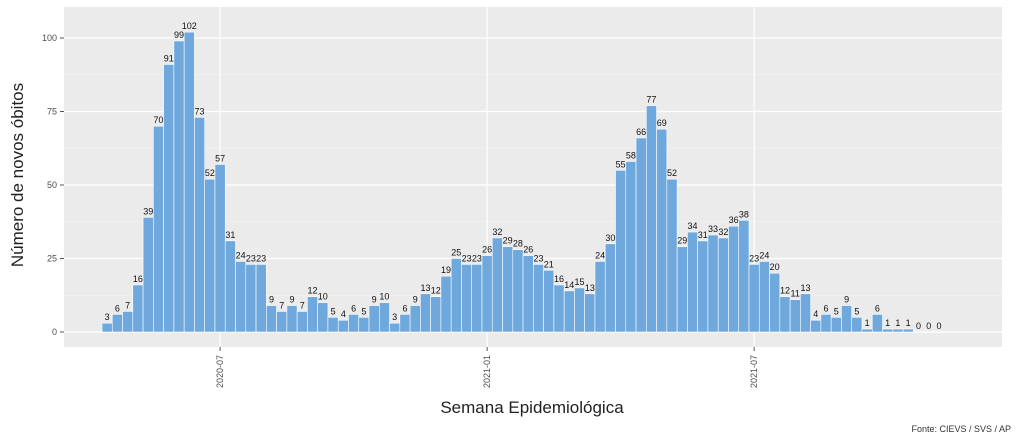 The height and width of the screenshot is (445, 1019). I want to click on y-tick-label: 0, so click(54, 332).